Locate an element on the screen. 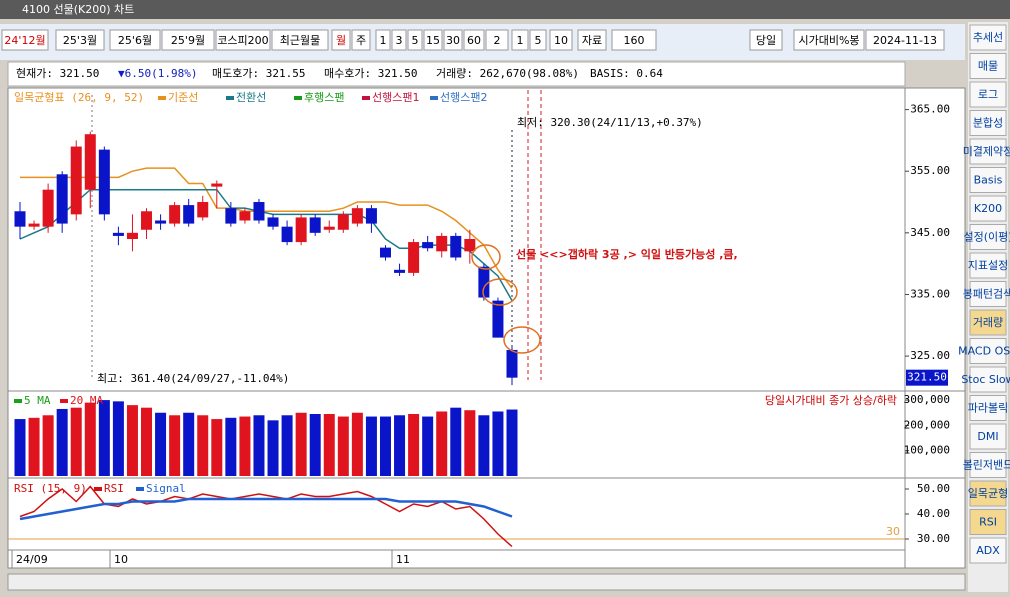 The image size is (1010, 597). toolbar-label: 10 is located at coordinates (561, 40).